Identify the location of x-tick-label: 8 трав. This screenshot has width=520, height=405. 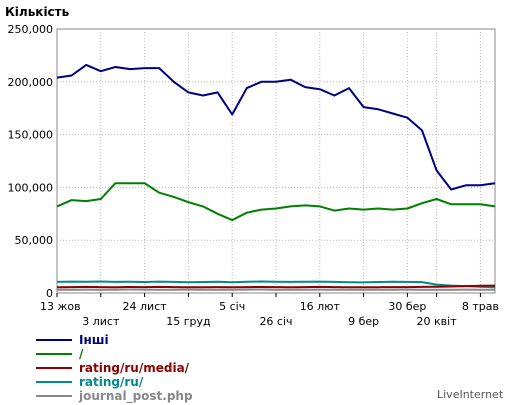
(480, 306).